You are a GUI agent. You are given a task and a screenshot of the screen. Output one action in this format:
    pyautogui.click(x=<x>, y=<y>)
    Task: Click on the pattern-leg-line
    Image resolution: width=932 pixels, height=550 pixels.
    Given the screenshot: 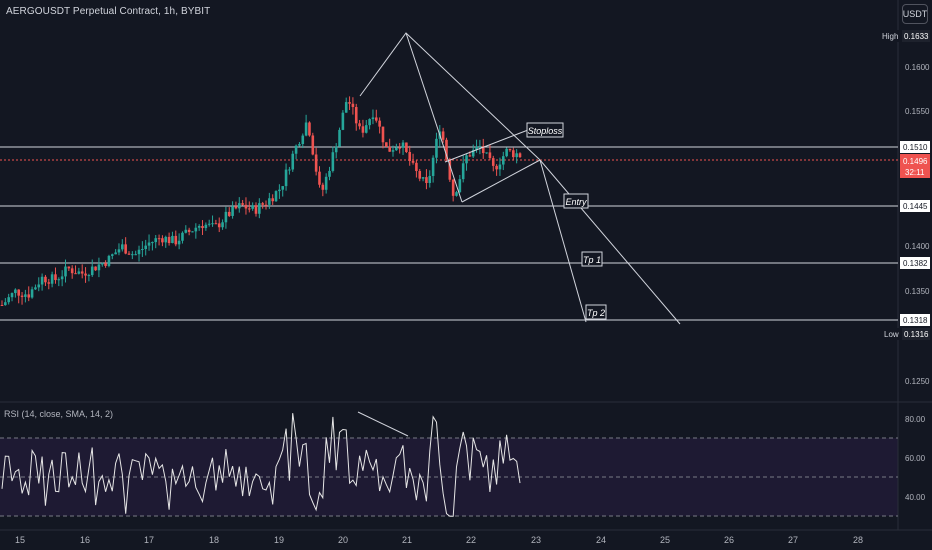 What is the action you would take?
    pyautogui.click(x=434, y=117)
    